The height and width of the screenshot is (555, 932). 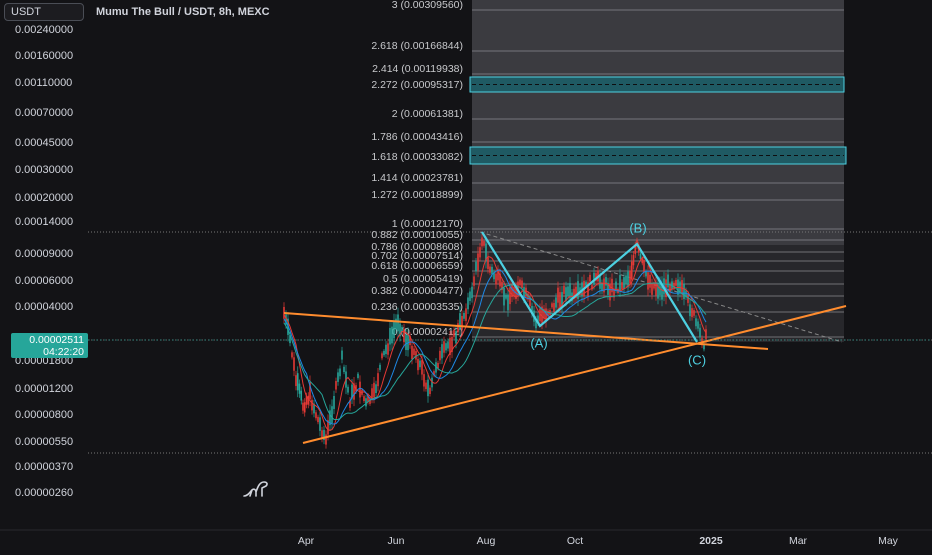 What do you see at coordinates (44, 493) in the screenshot?
I see `price-axis-label: 0.00000260` at bounding box center [44, 493].